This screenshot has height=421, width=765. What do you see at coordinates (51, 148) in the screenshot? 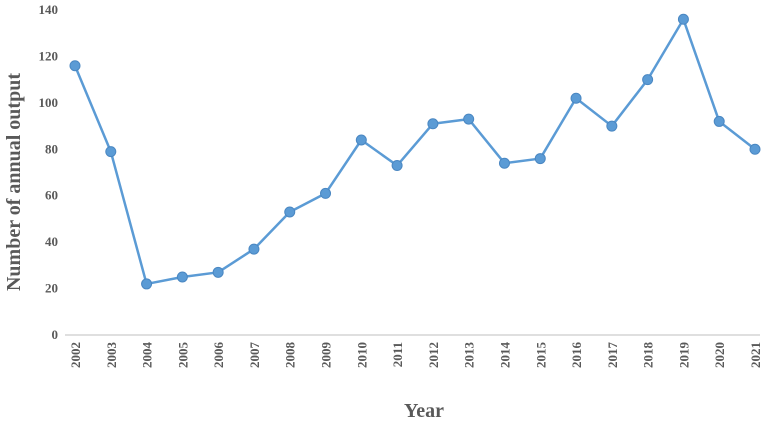
I see `y-tick-label: 80` at bounding box center [51, 148].